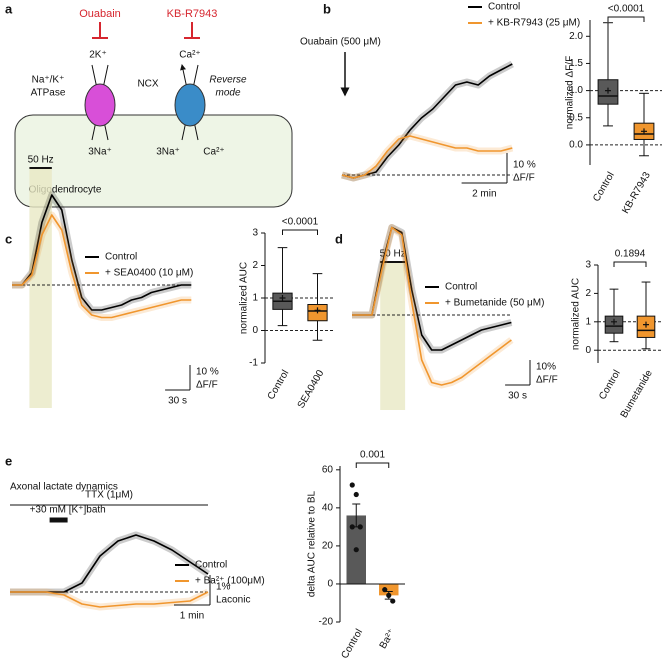  What do you see at coordinates (388, 639) in the screenshot?
I see `x-tick-label: Ba²⁺` at bounding box center [388, 639].